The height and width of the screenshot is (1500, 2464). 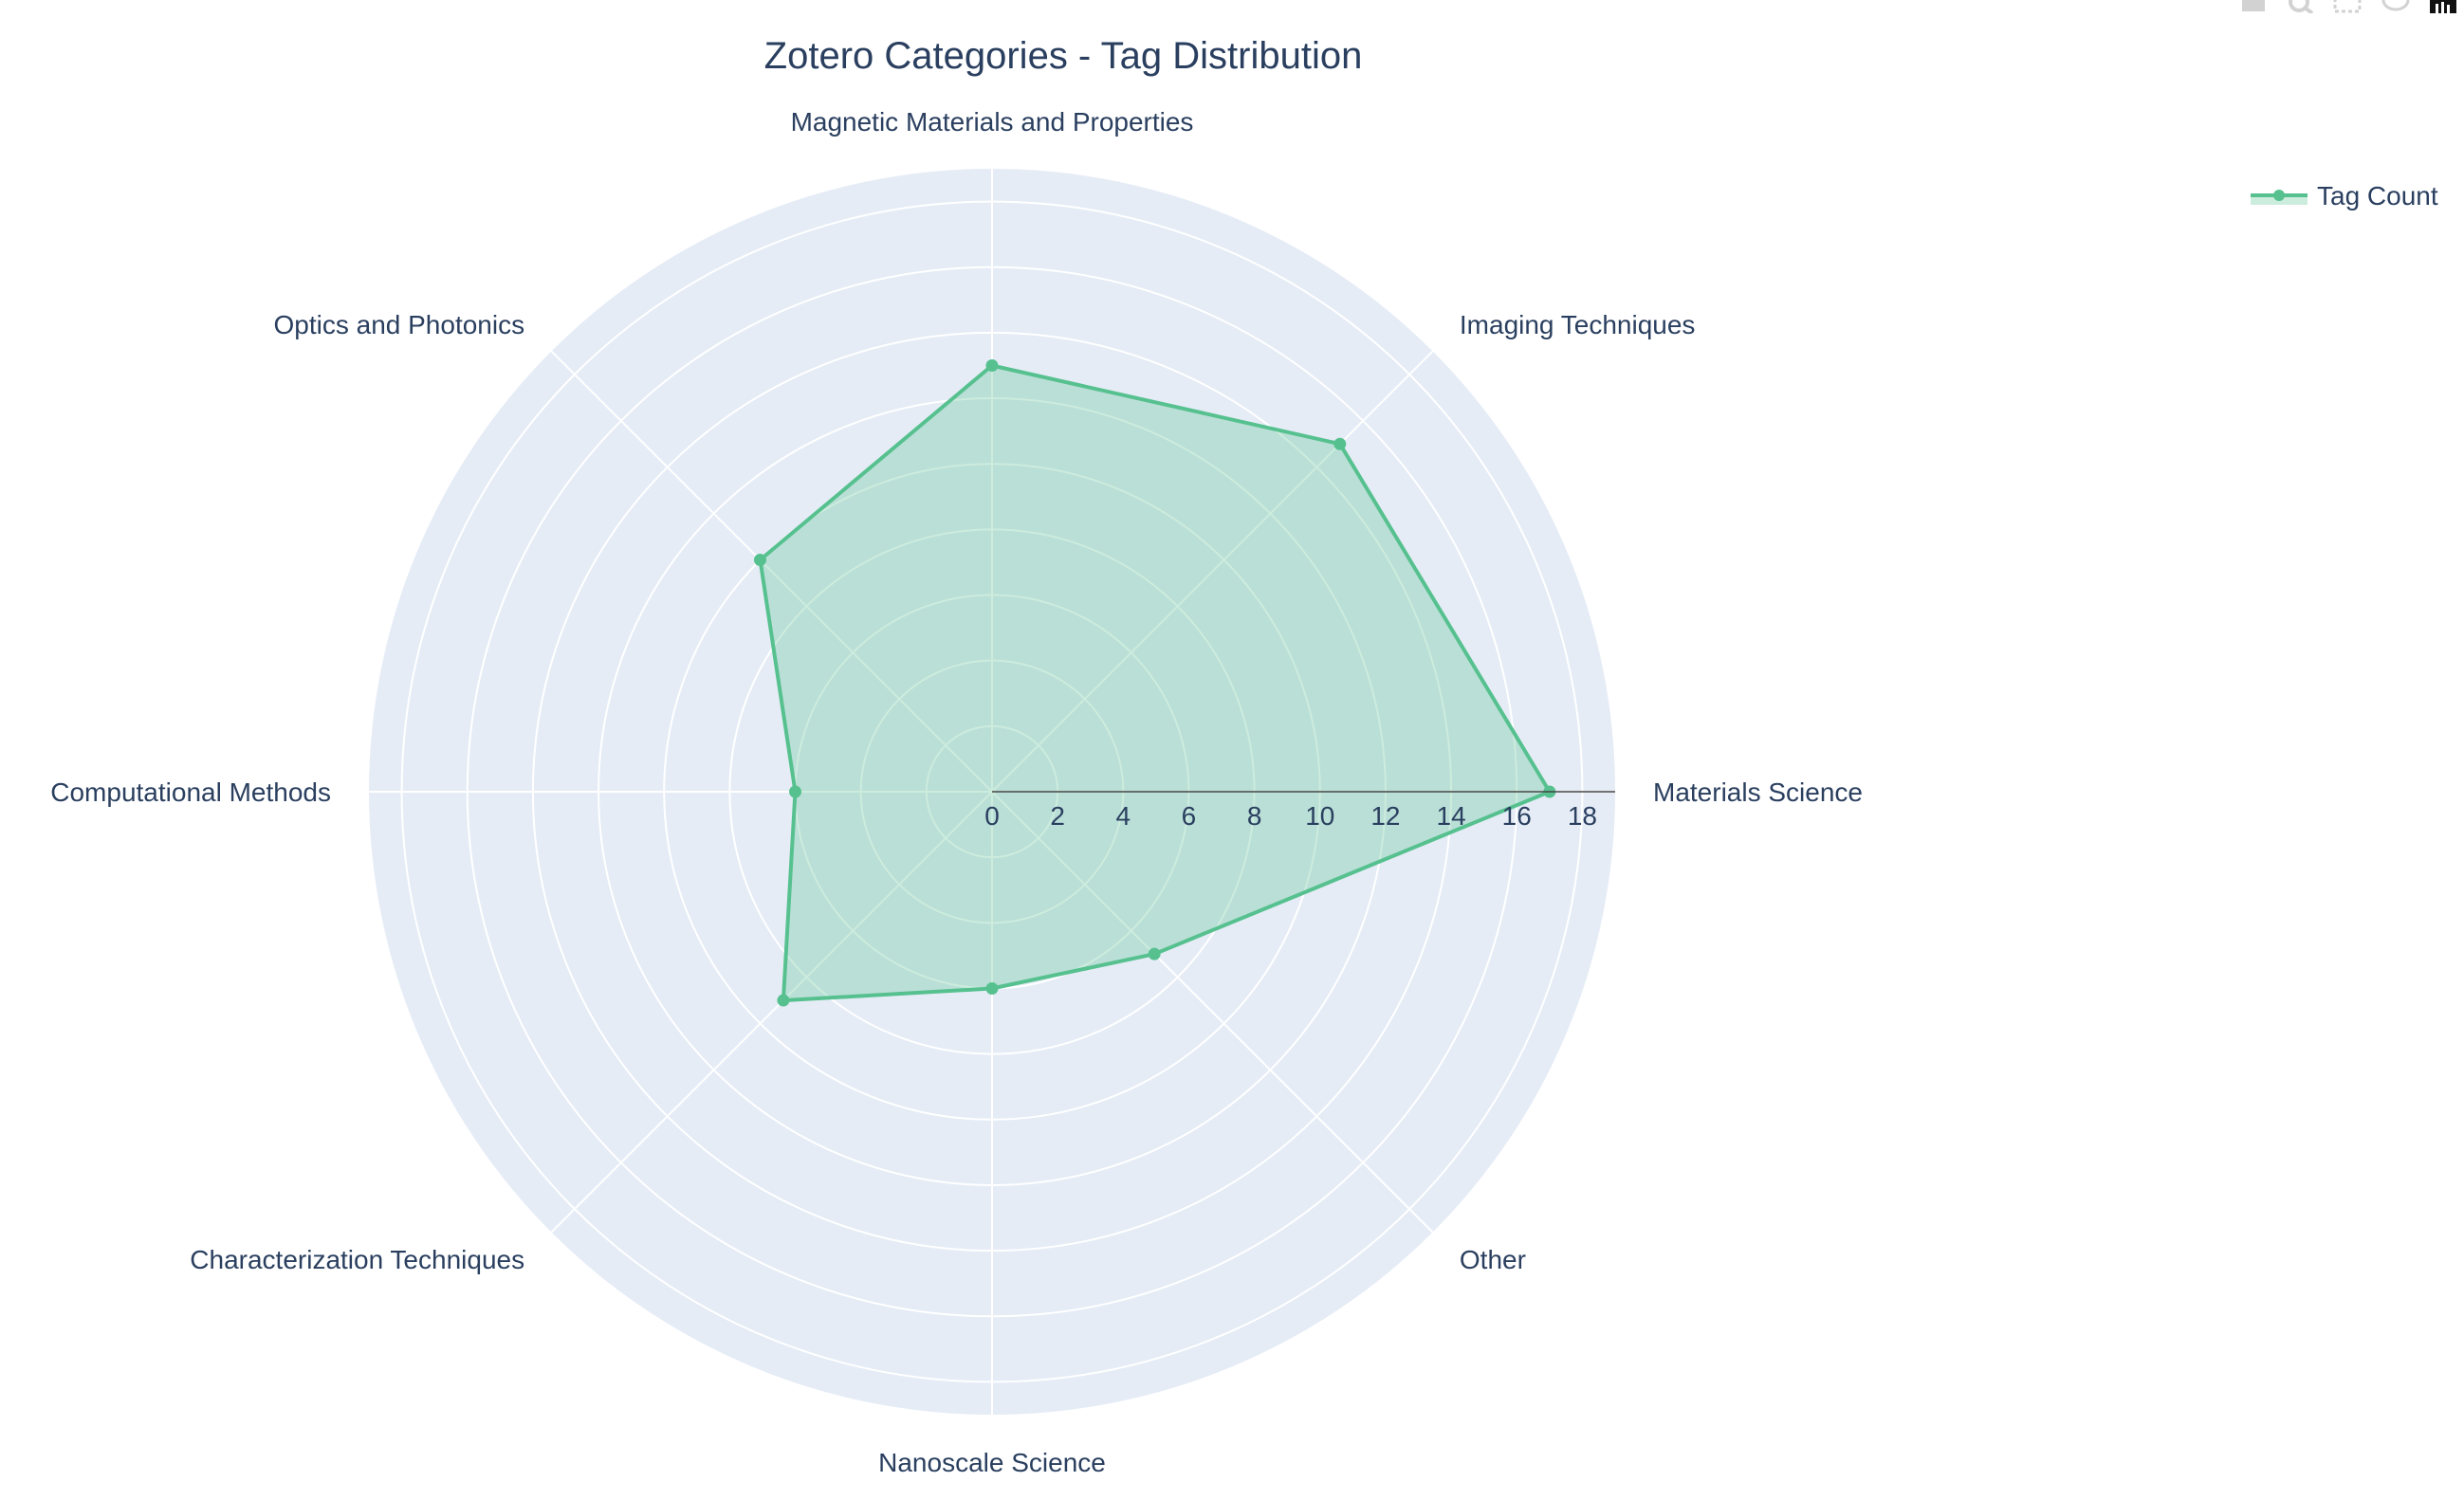 What do you see at coordinates (992, 816) in the screenshot?
I see `radial-tick-label: 0` at bounding box center [992, 816].